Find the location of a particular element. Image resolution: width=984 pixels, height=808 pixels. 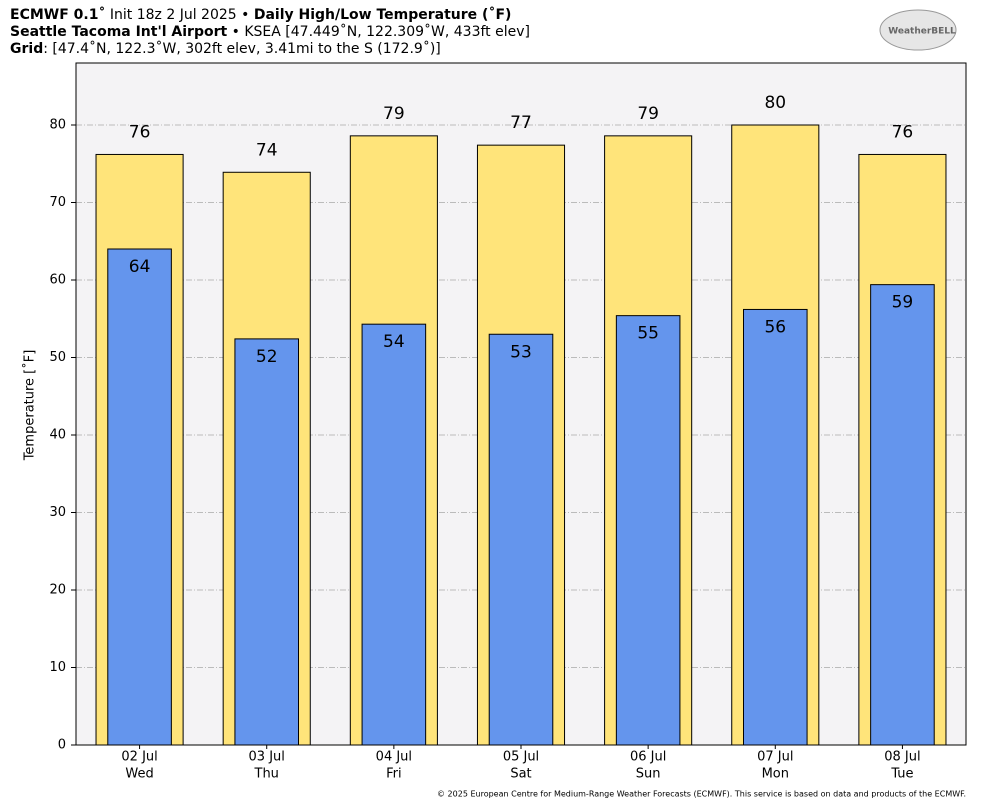

value-label: 64 is located at coordinates (140, 267).